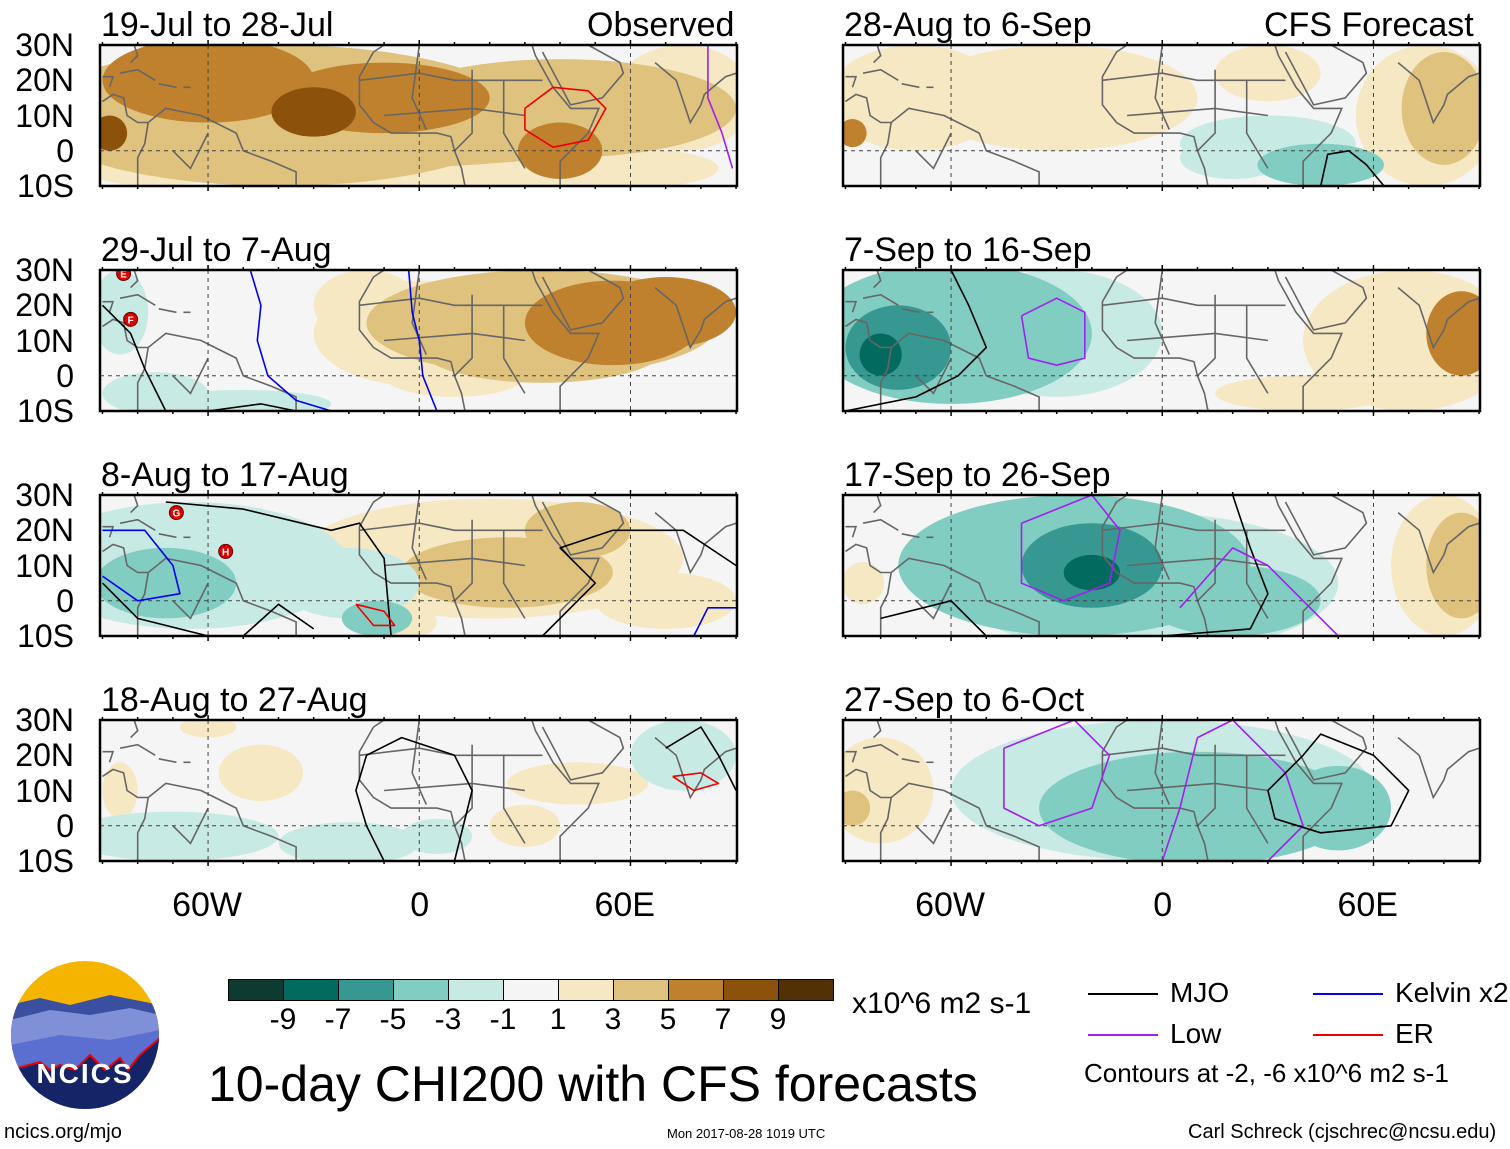 This screenshot has width=1510, height=1149. Describe the element at coordinates (558, 1019) in the screenshot. I see `colorbar-label: 1` at that location.